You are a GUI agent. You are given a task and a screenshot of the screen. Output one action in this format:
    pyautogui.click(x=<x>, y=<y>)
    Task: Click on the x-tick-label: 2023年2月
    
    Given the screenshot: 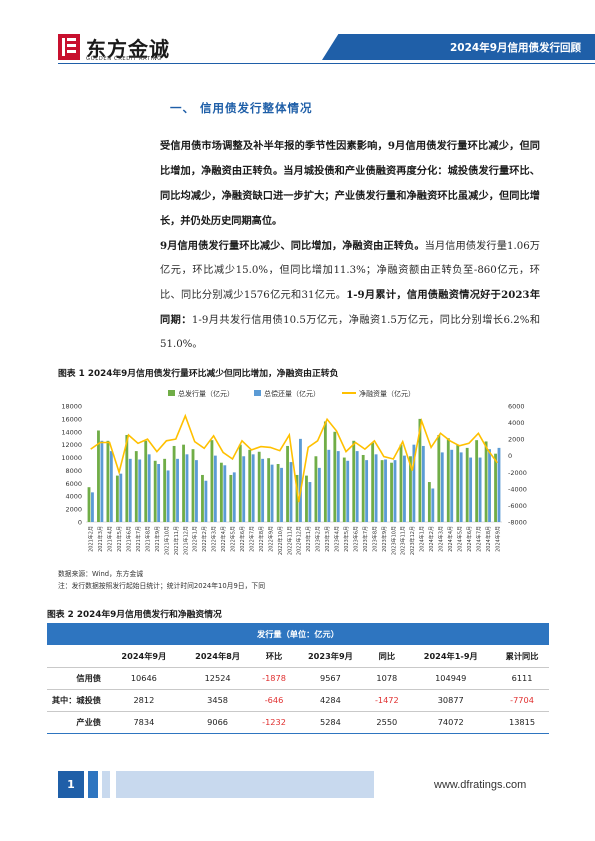 What is the action you would take?
    pyautogui.click(x=318, y=539)
    